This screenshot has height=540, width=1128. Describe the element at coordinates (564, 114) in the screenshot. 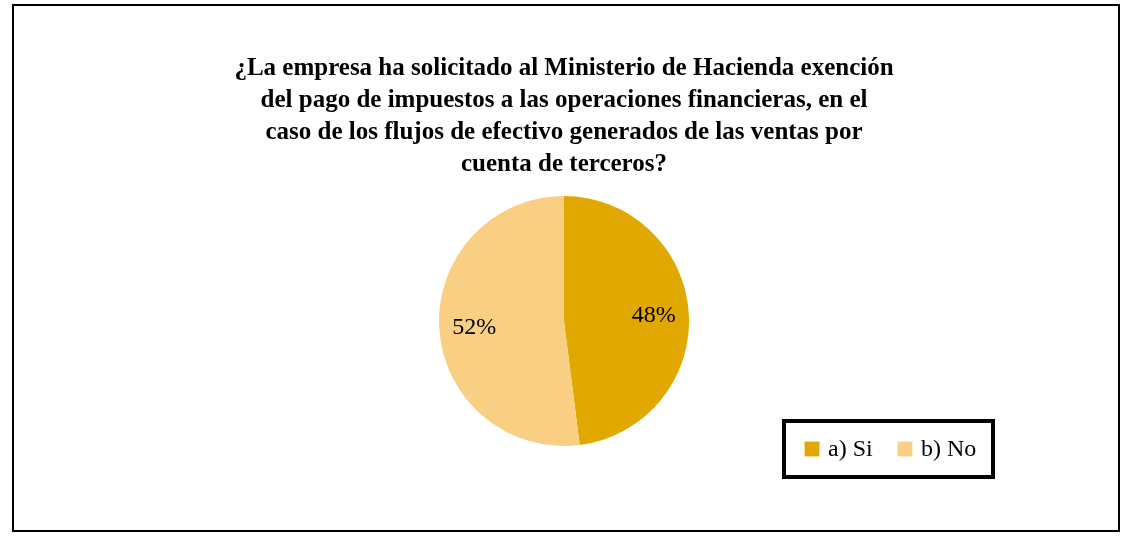

I see `chart-title: ¿La empresa ha solicitado al Ministerio de Hacienda exención del pago de impuestos a las operaciones financieras, en el caso de los flujos de efectivo generados de las ventas por cuenta de terceros?` at that location.